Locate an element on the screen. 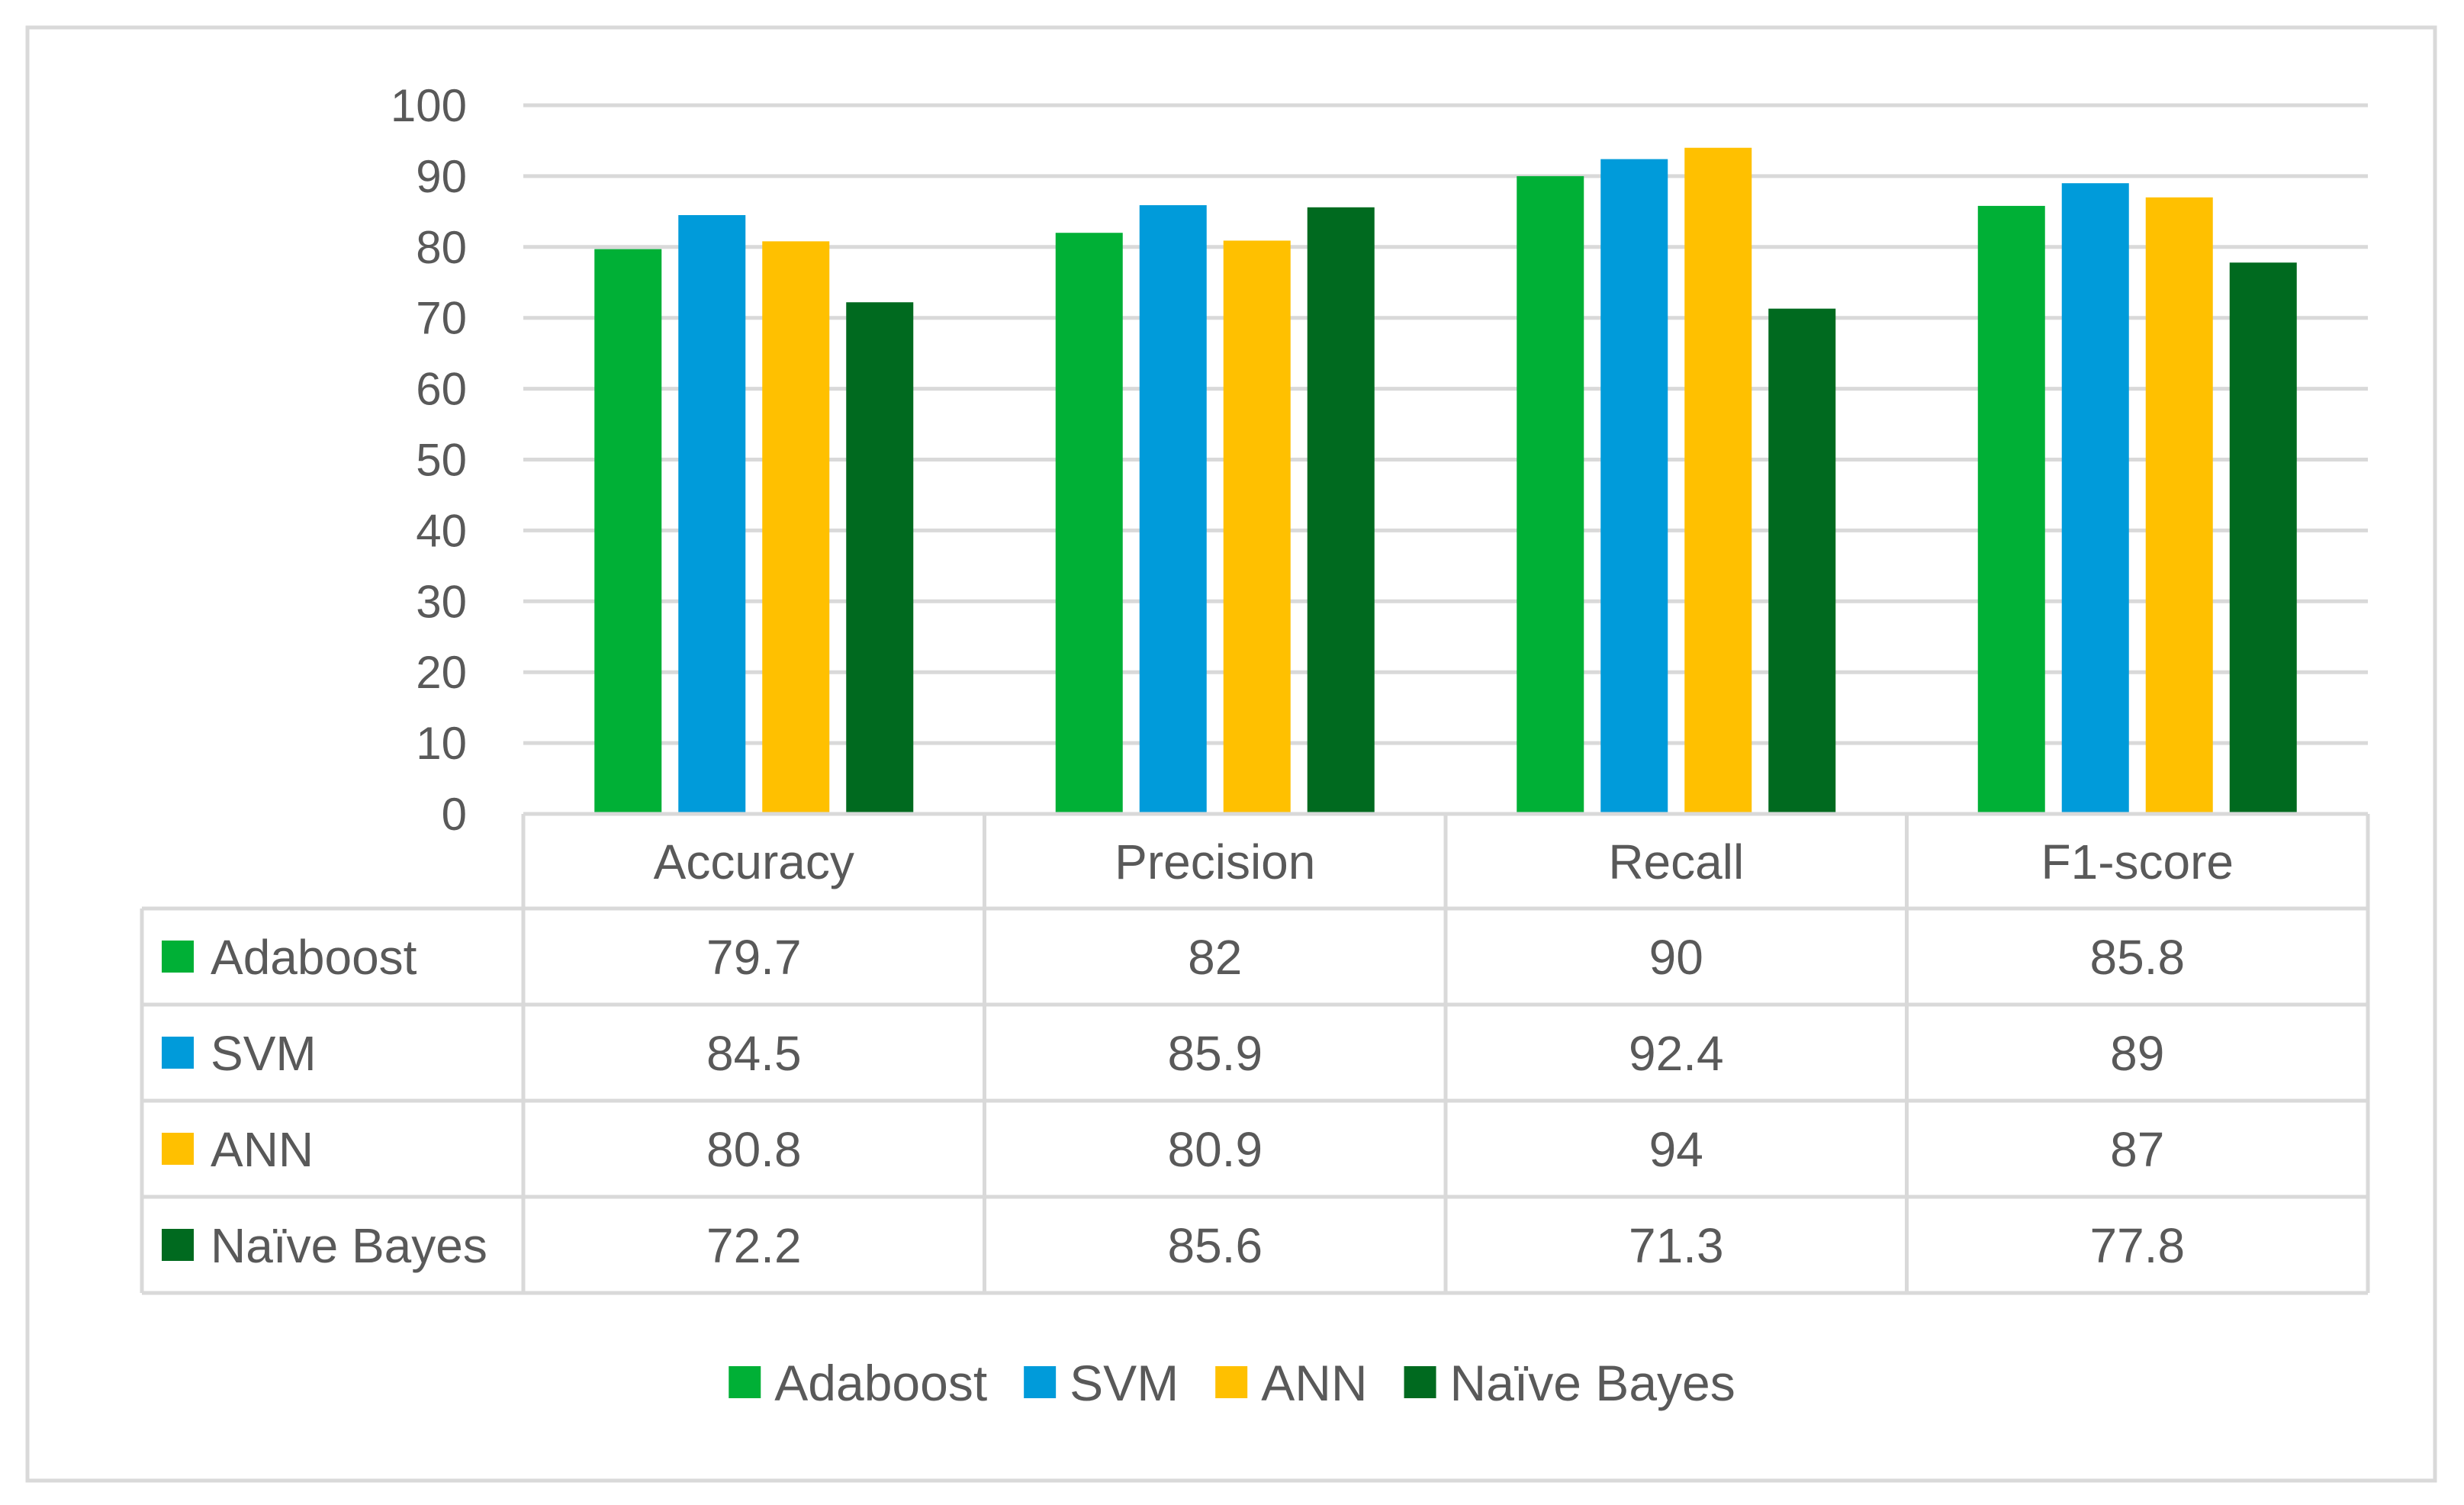 The height and width of the screenshot is (1505, 2464). y-tick-label: 100 is located at coordinates (429, 105).